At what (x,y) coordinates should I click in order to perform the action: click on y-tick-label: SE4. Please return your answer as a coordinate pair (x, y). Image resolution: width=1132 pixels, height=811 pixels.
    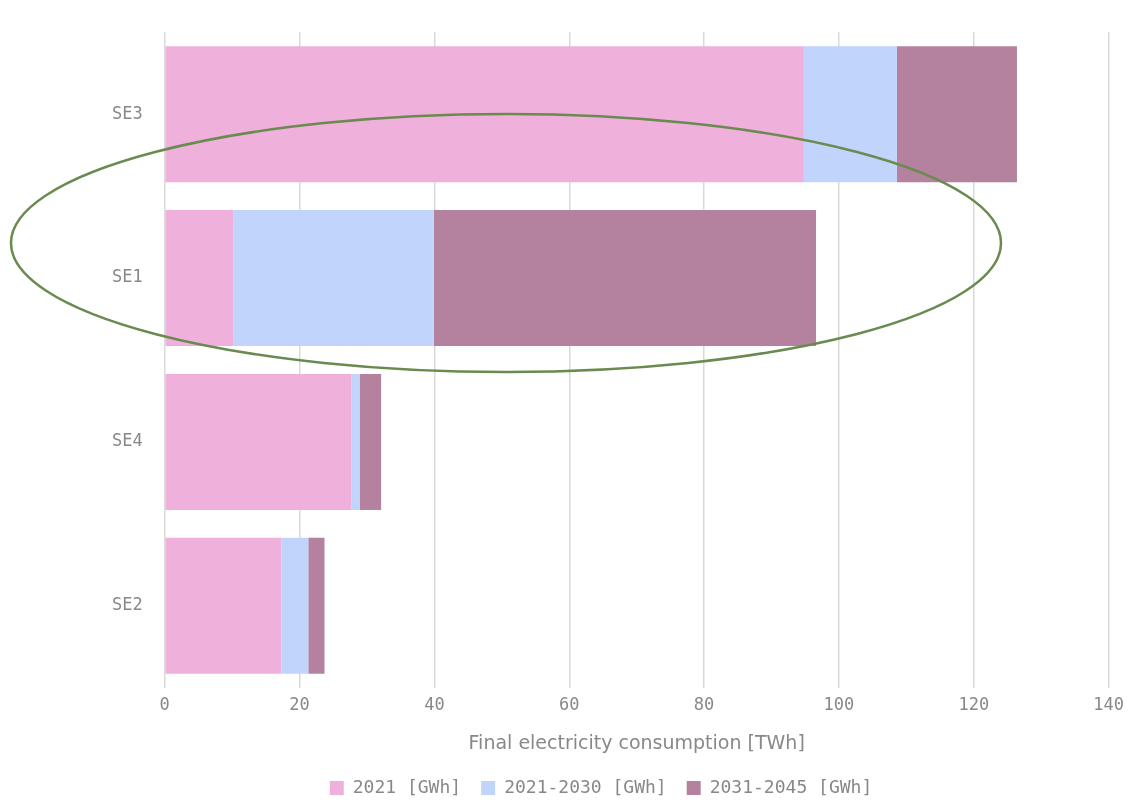
    Looking at the image, I should click on (127, 440).